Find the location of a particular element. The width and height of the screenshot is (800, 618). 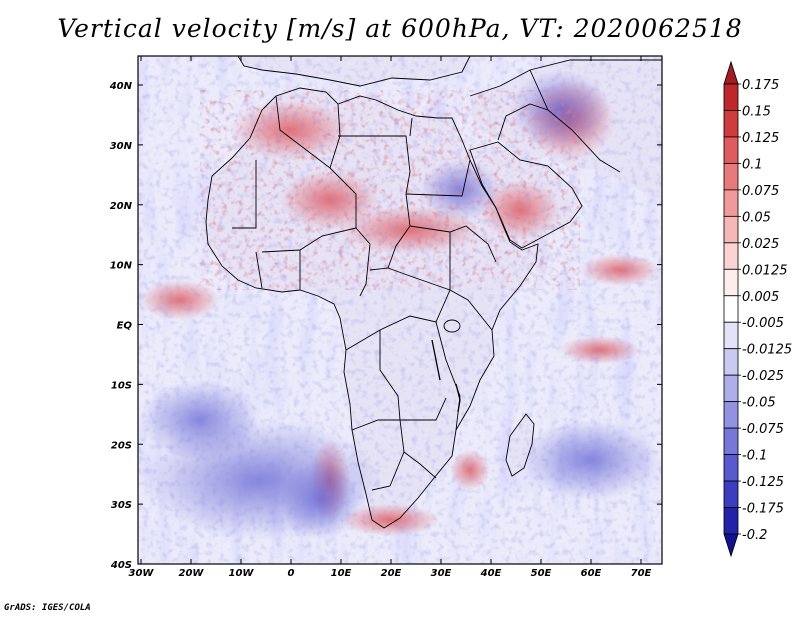

lon-tick-label: 50E is located at coordinates (541, 573).